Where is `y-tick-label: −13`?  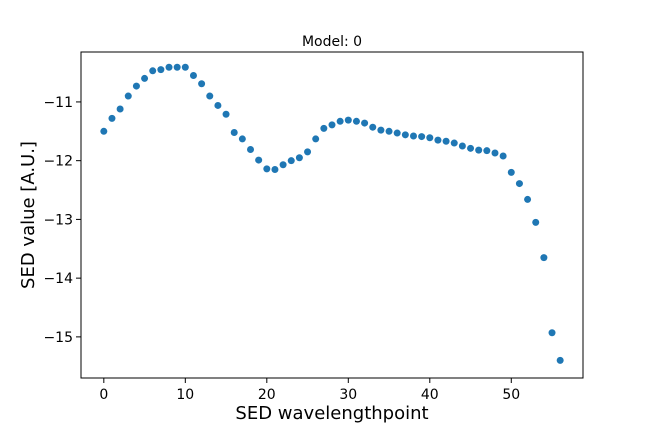
y-tick-label: −13 is located at coordinates (58, 220).